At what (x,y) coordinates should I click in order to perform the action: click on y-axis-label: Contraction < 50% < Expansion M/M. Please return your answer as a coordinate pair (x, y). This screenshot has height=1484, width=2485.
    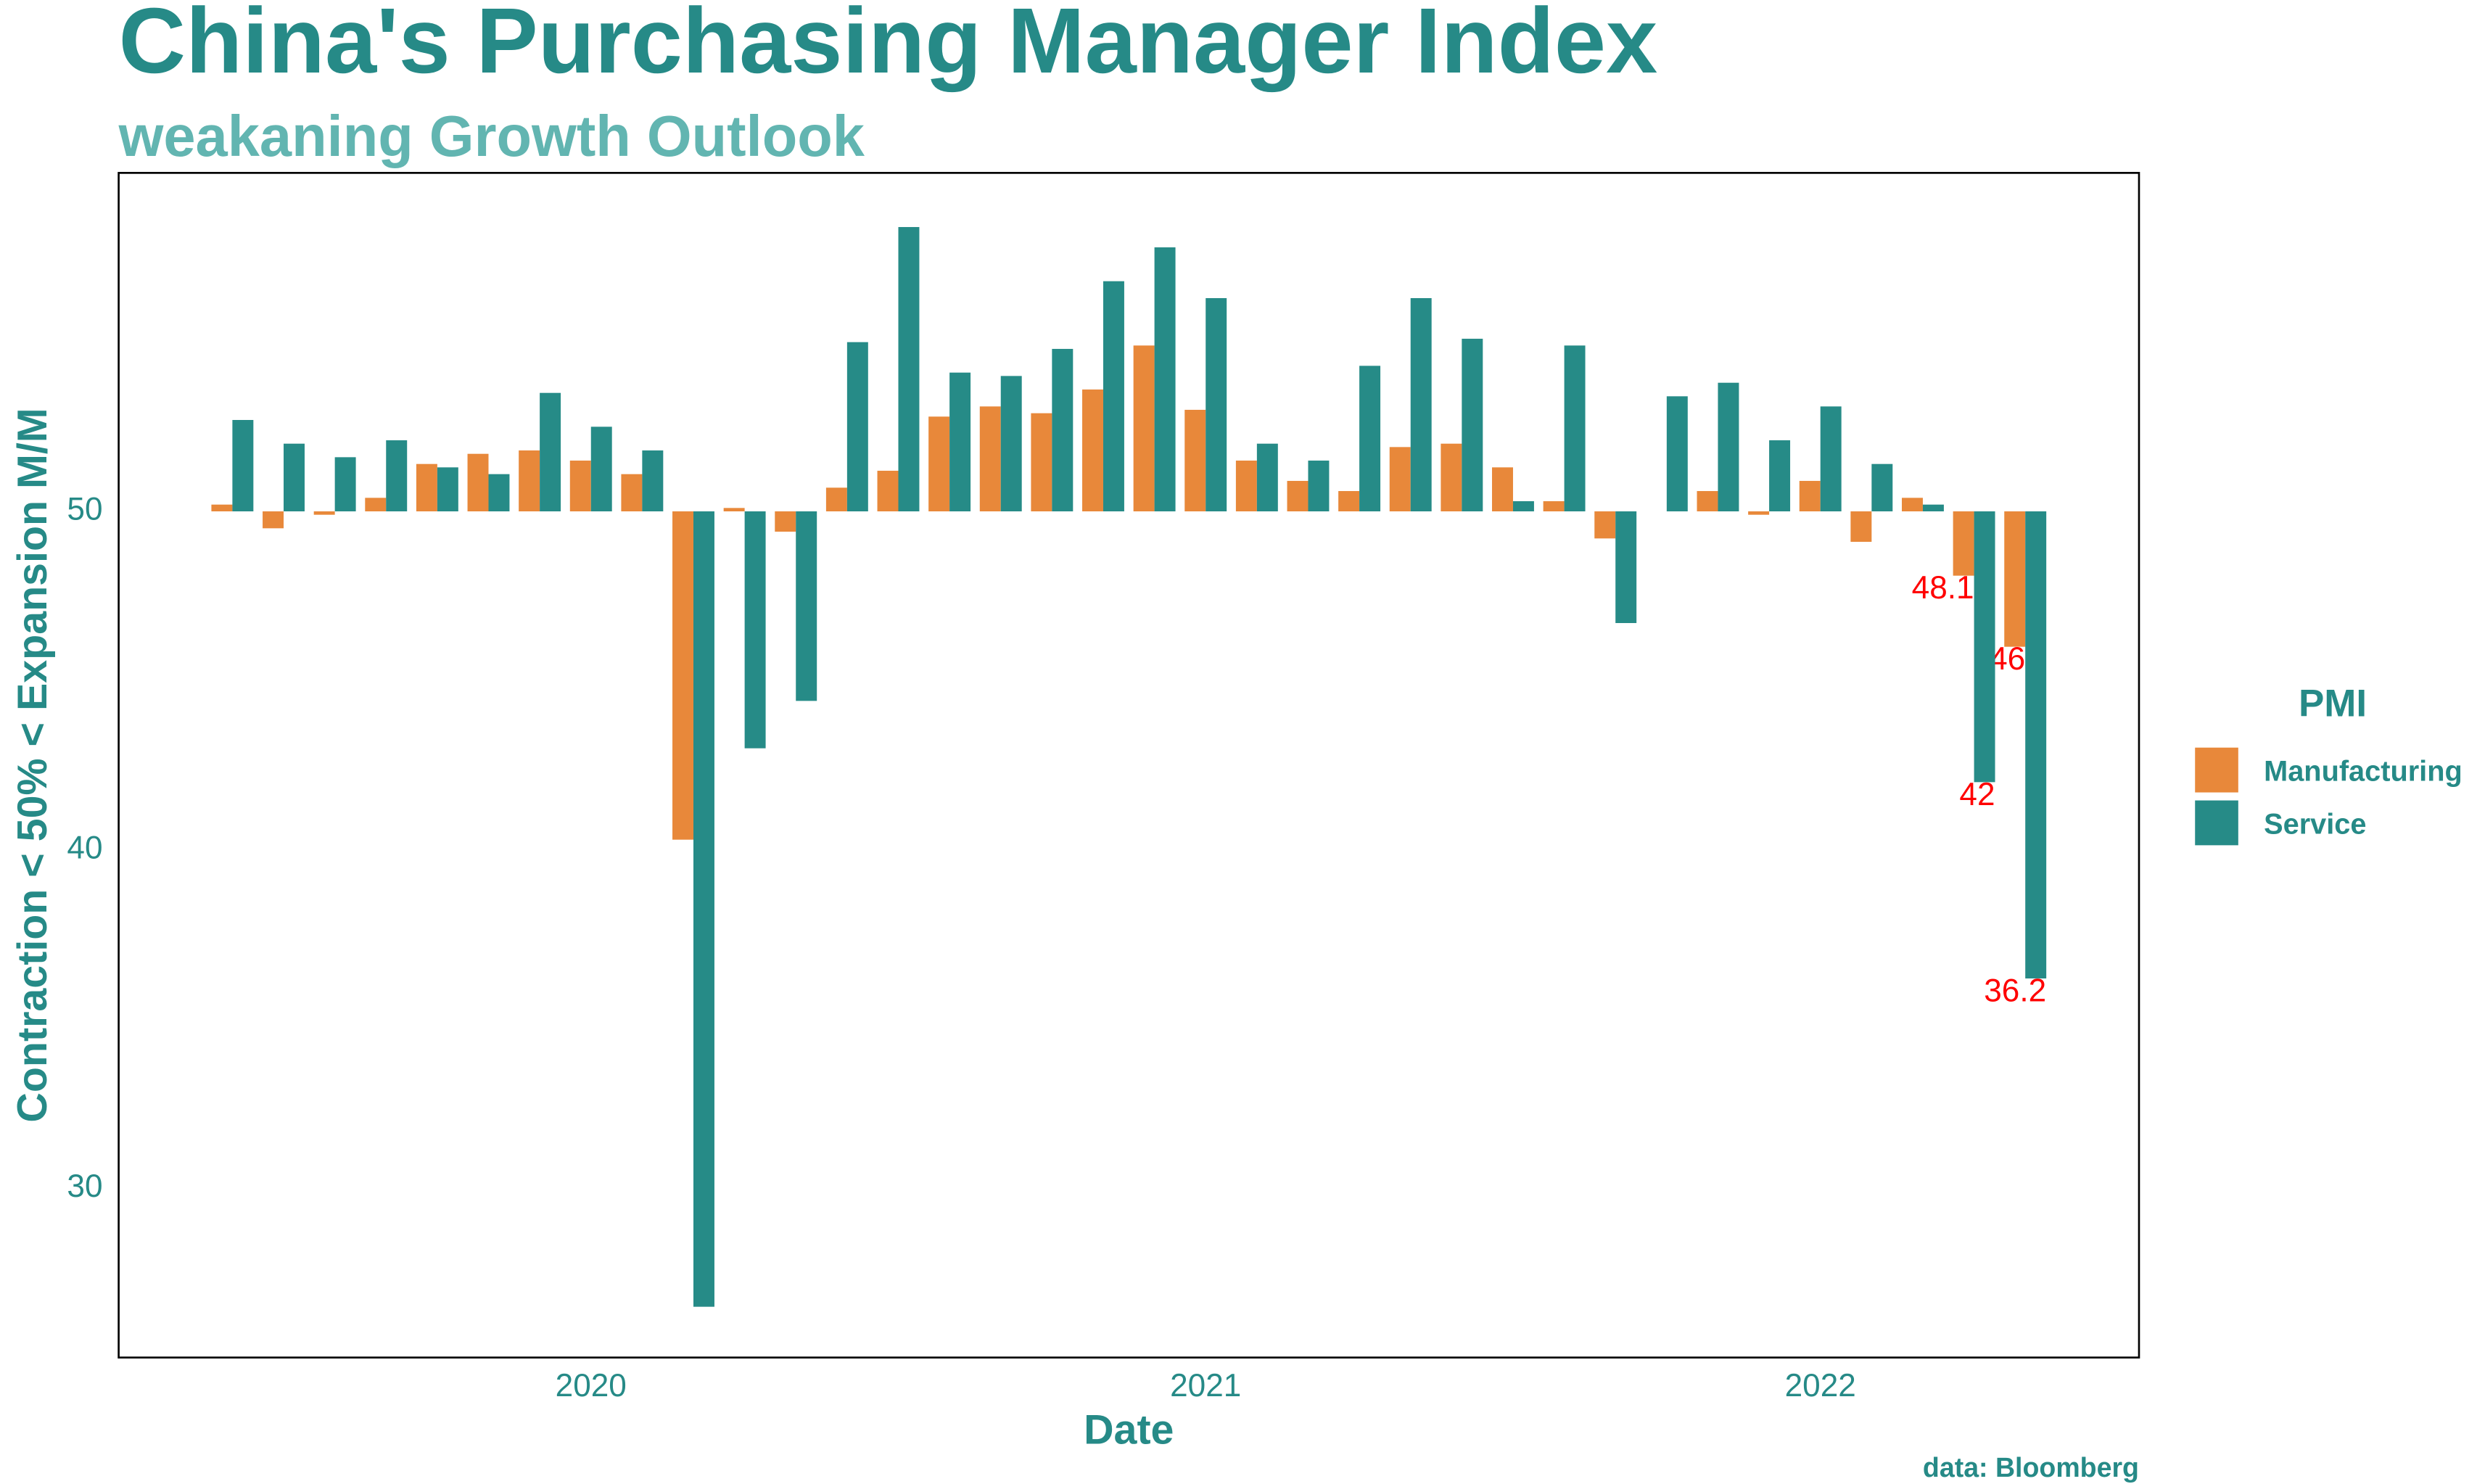
    Looking at the image, I should click on (32, 765).